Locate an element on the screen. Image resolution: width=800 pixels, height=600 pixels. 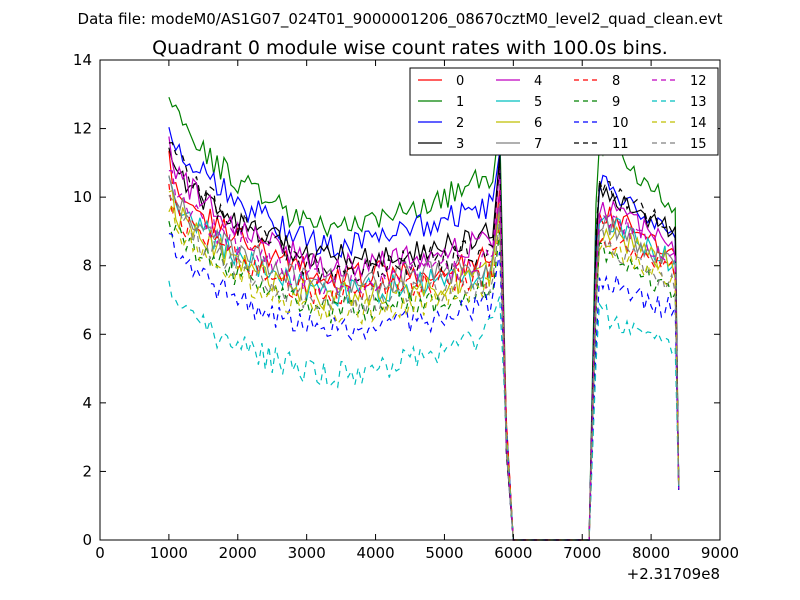
x-tick-label: 5000 is located at coordinates (444, 553).